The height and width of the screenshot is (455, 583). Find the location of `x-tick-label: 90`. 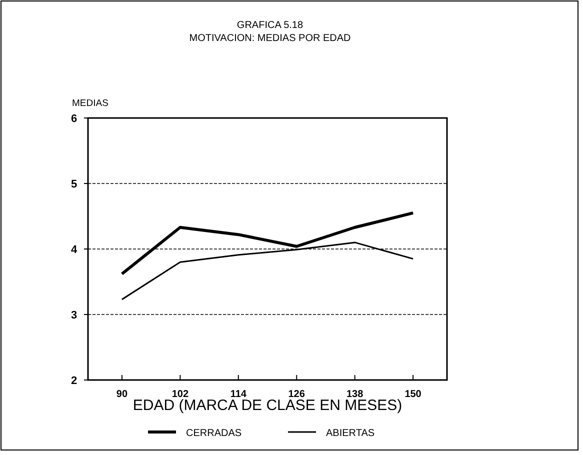

x-tick-label: 90 is located at coordinates (122, 394).